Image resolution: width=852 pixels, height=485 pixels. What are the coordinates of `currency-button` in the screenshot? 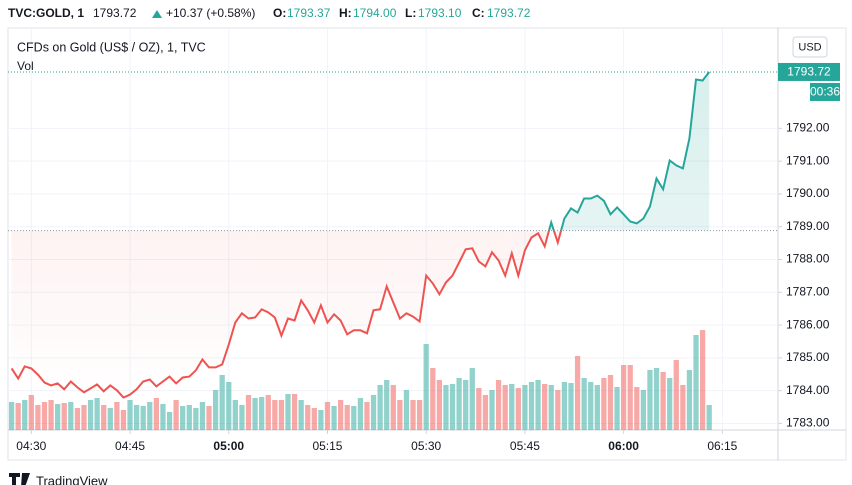 It's located at (810, 47).